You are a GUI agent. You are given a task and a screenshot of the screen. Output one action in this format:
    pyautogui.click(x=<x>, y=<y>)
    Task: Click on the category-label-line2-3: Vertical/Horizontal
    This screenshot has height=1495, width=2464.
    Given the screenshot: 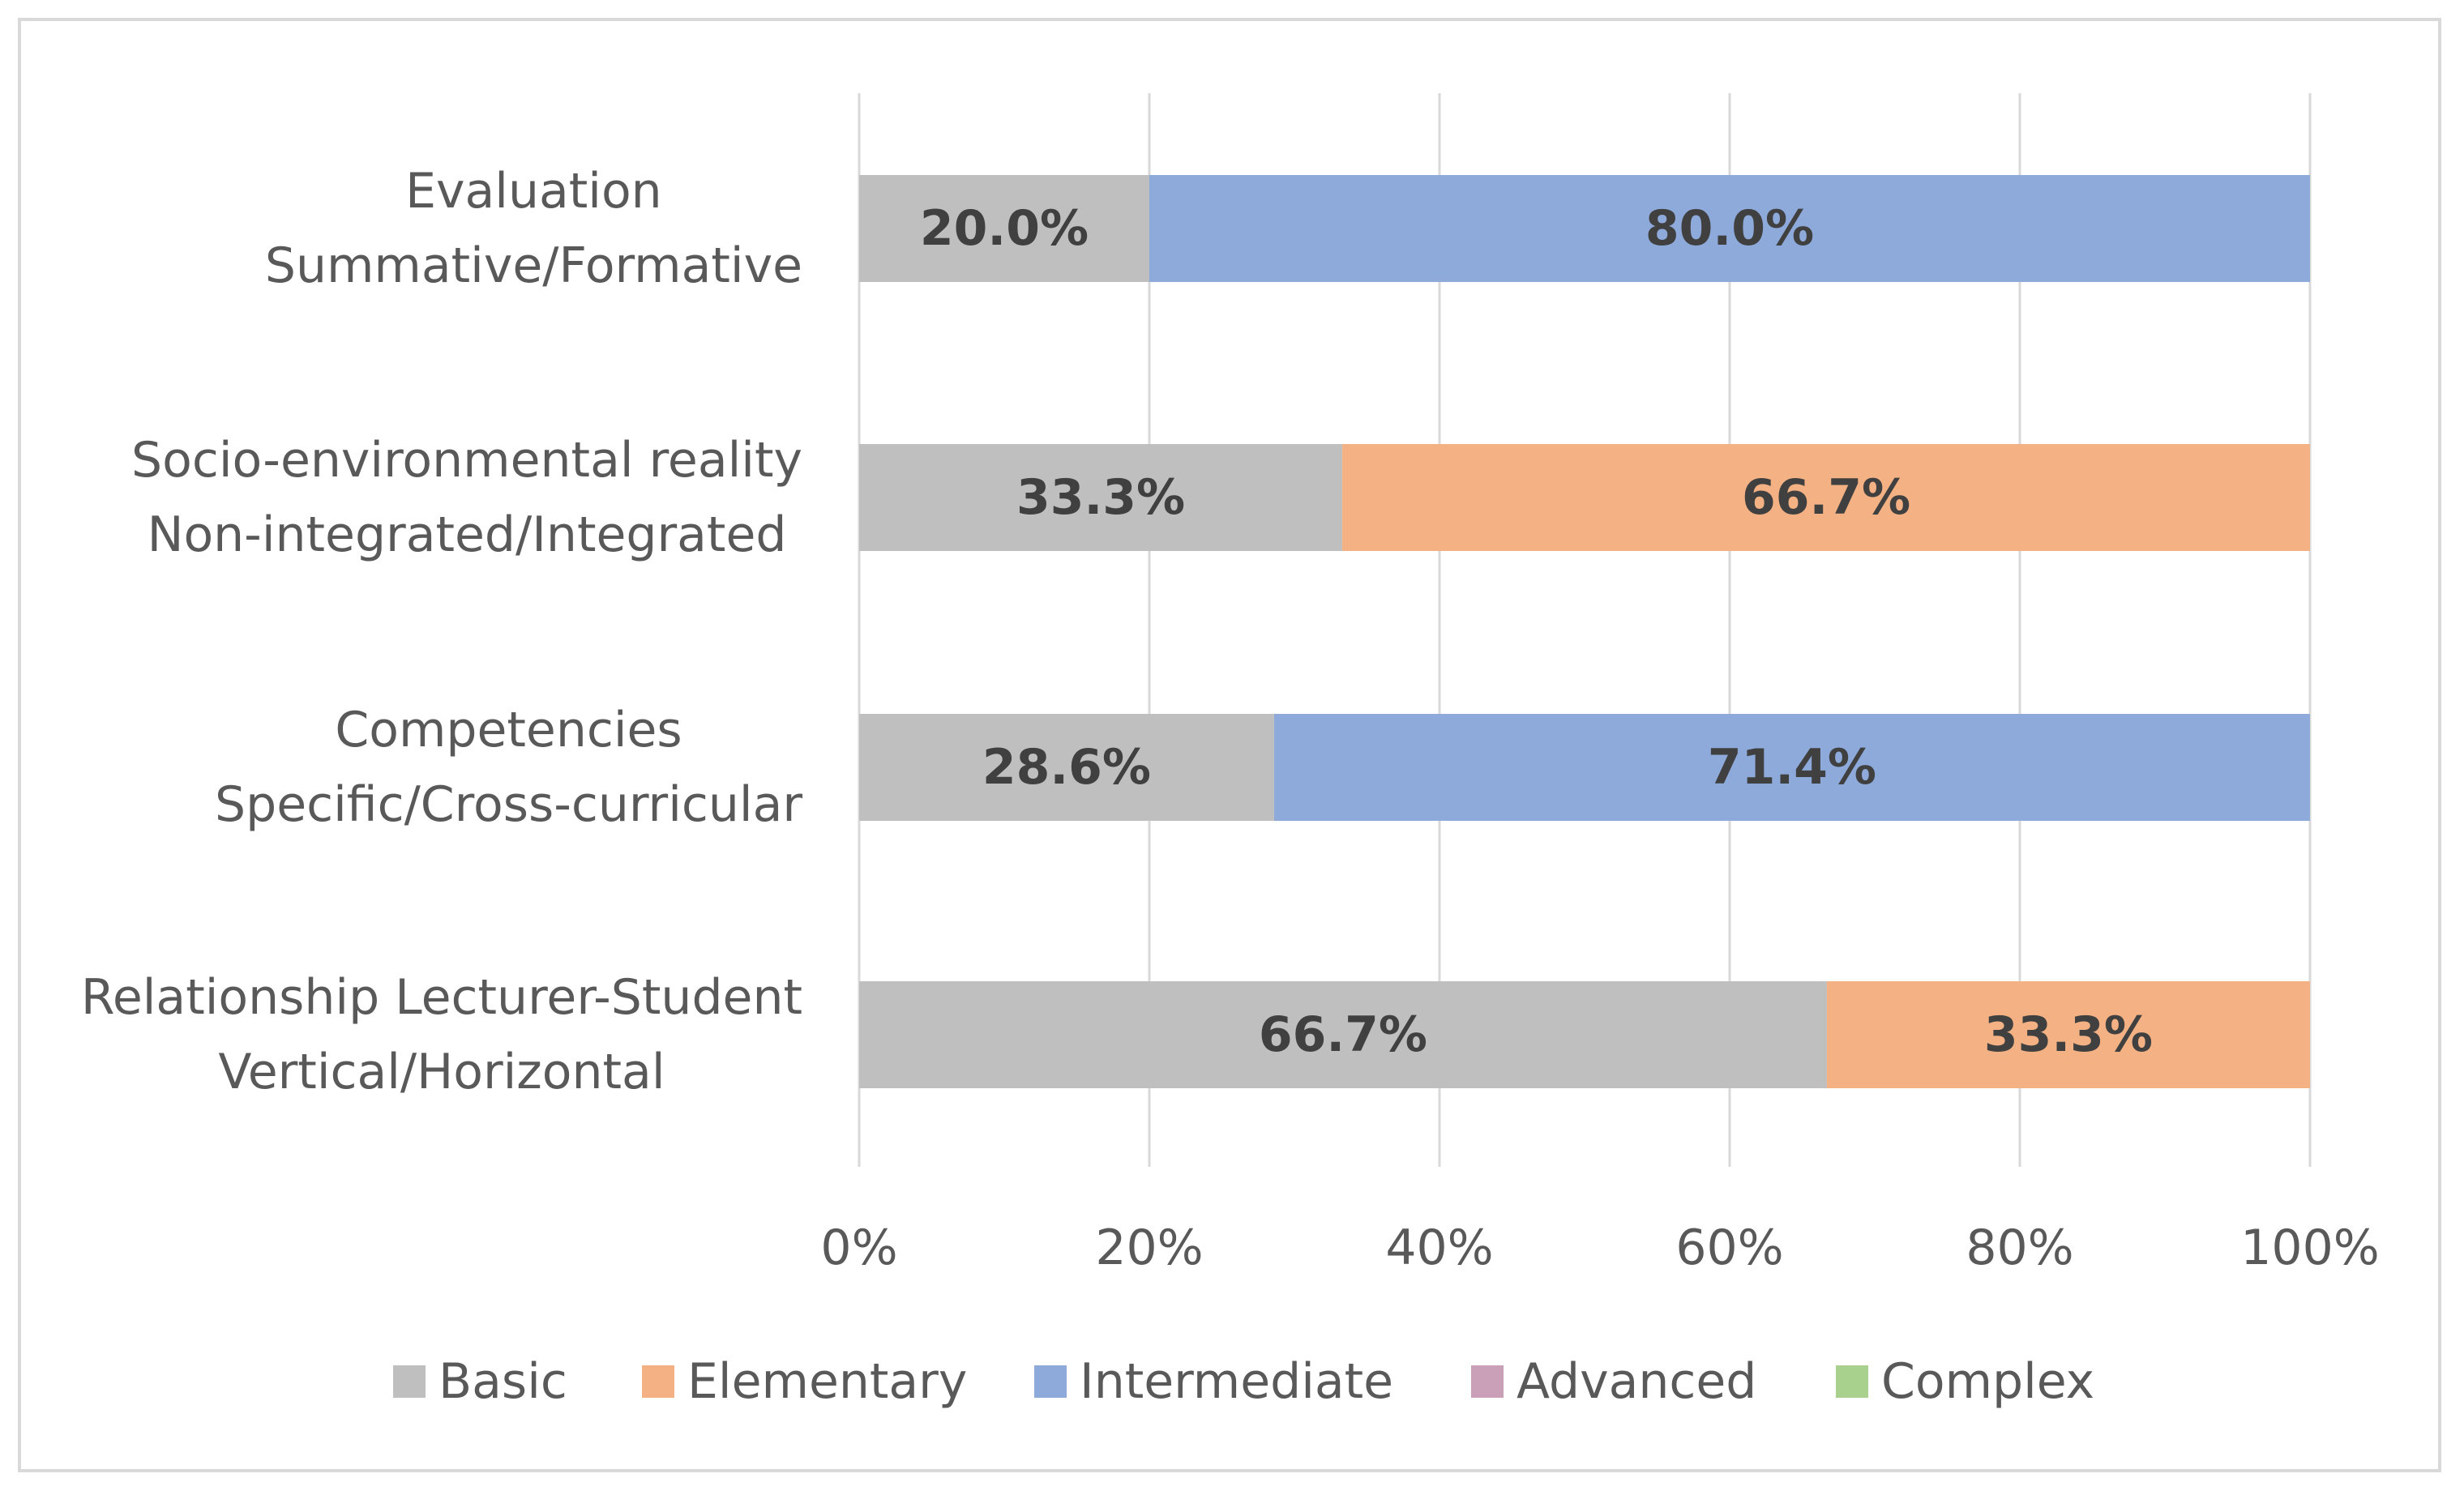 What is the action you would take?
    pyautogui.click(x=442, y=1072)
    